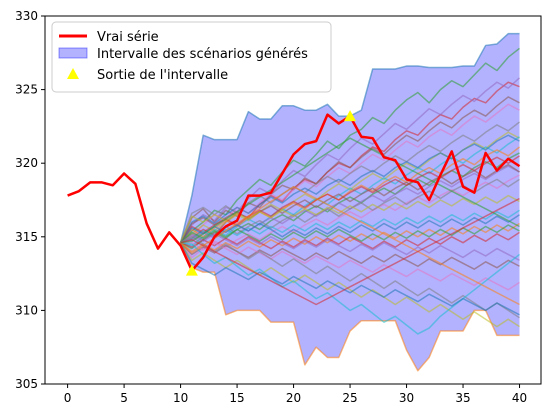 This screenshot has width=552, height=418. Describe the element at coordinates (26, 384) in the screenshot. I see `y-tick-label: 305` at that location.